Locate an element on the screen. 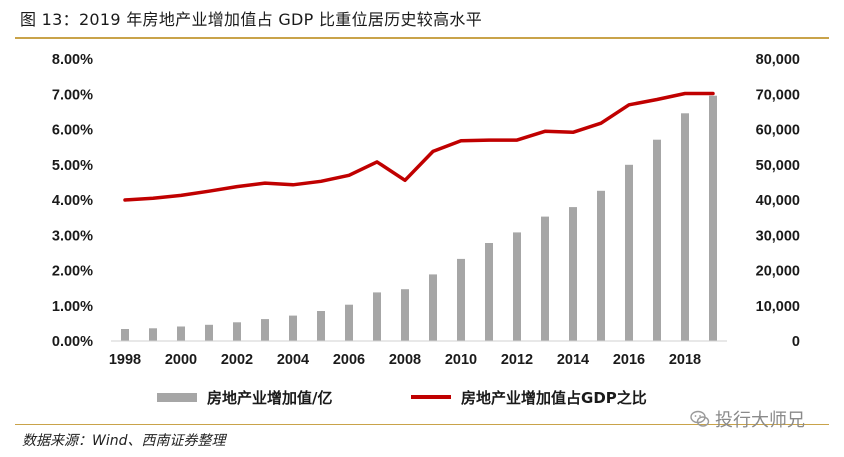  x-tick-label: 2014 is located at coordinates (573, 360).